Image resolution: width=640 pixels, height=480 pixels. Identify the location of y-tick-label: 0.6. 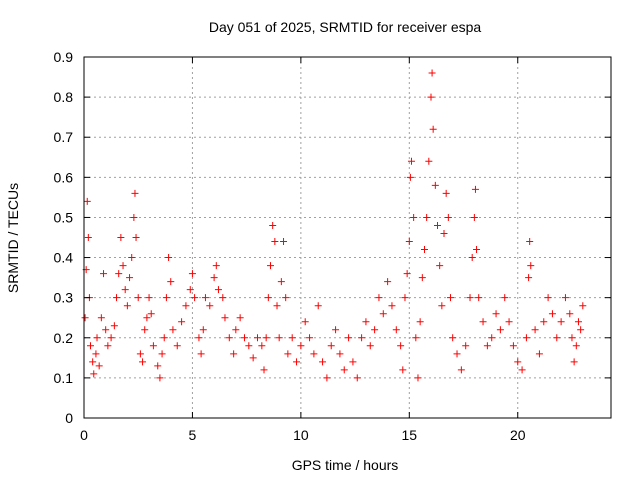
(64, 177).